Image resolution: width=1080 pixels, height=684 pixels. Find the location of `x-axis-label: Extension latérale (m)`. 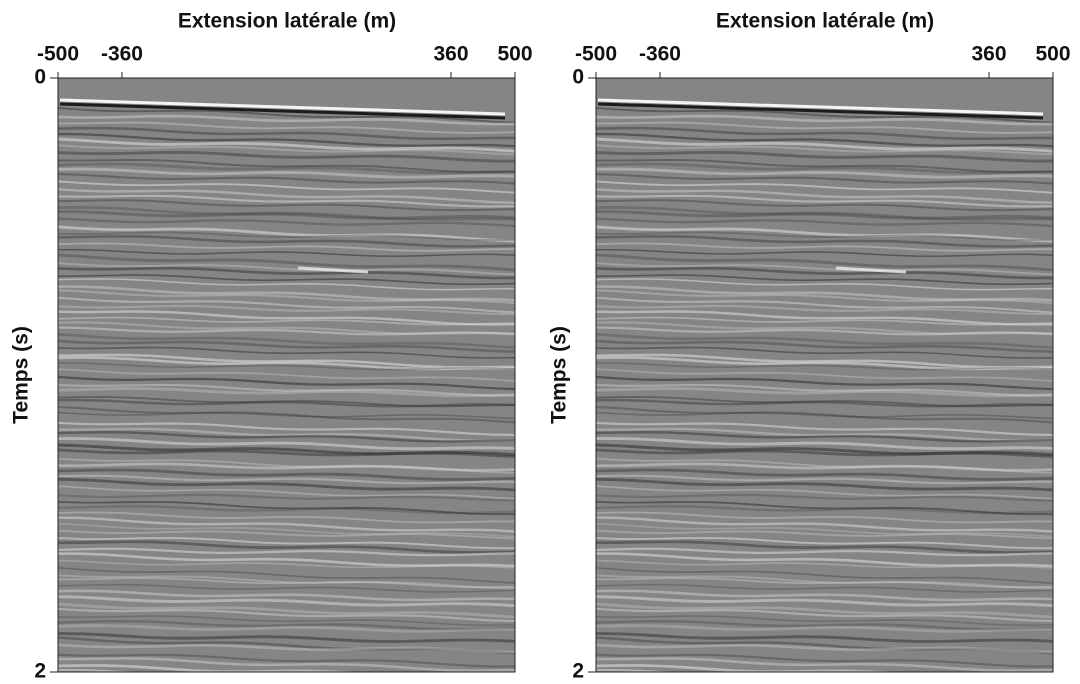

x-axis-label: Extension latérale (m) is located at coordinates (825, 21).